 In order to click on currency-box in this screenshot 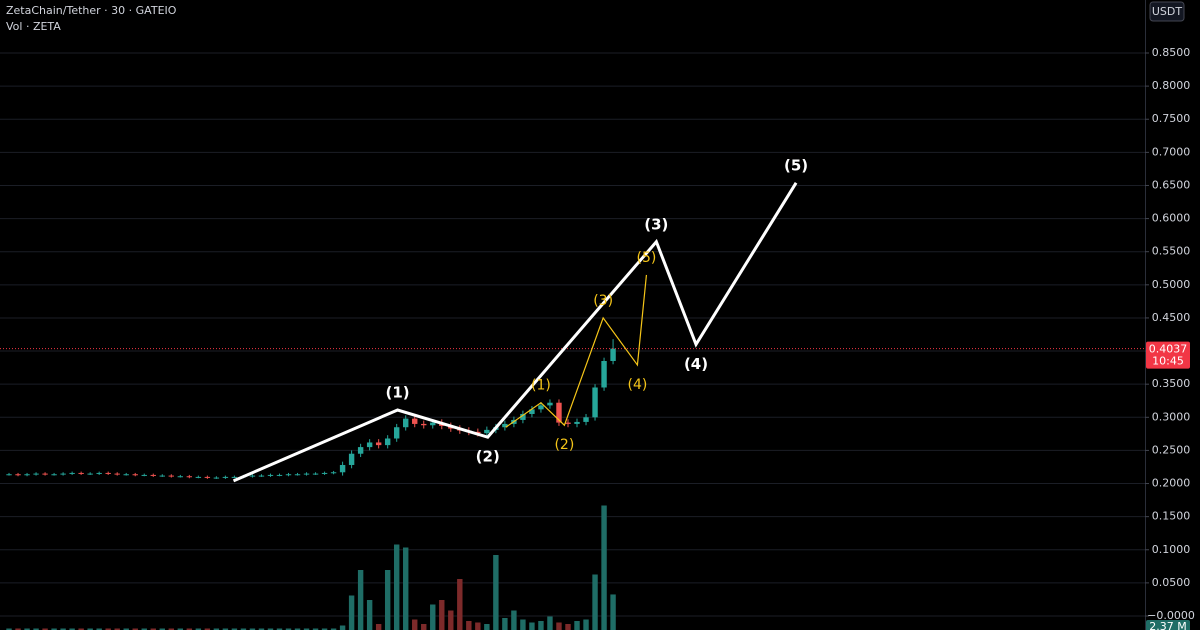, I will do `click(1167, 11)`.